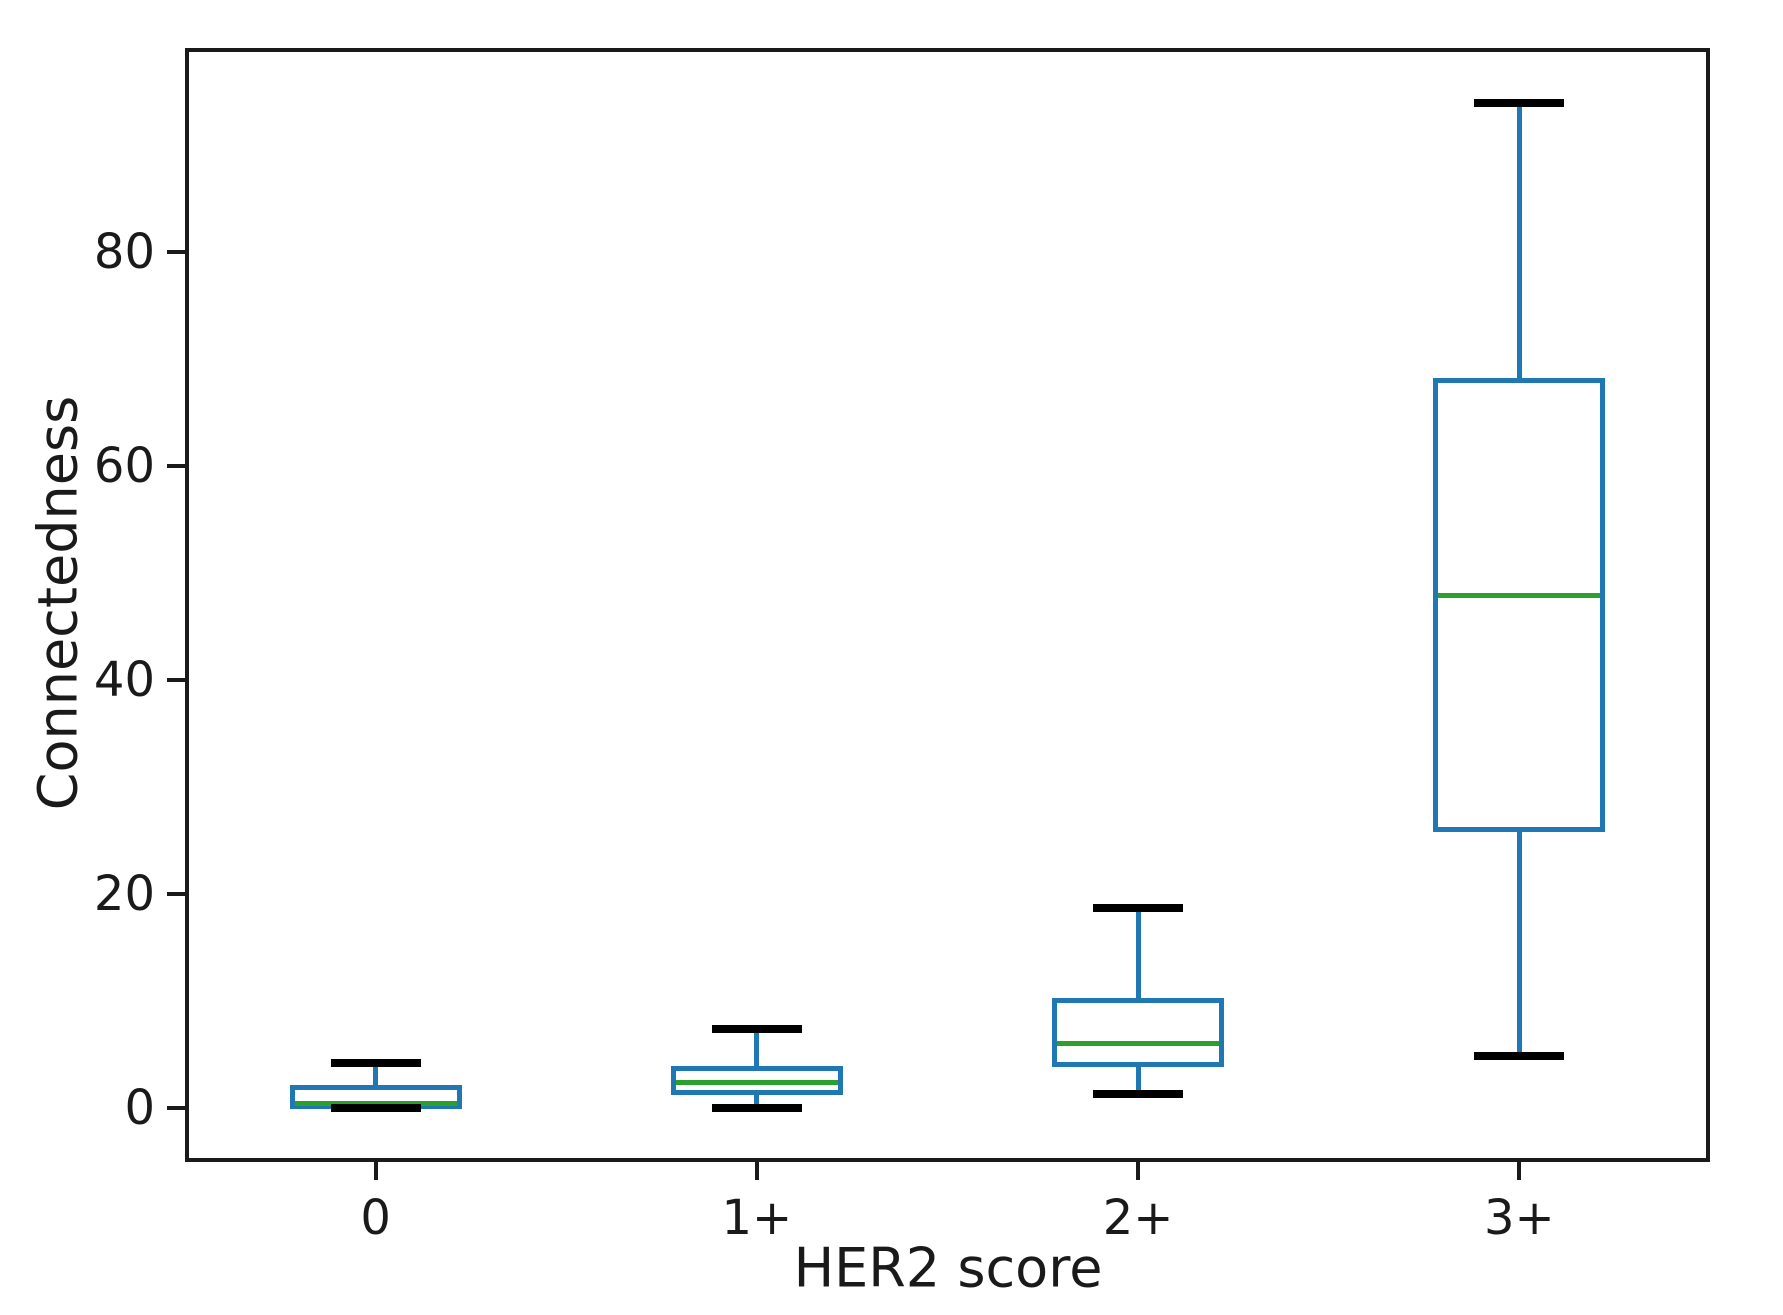 The width and height of the screenshot is (1783, 1315). What do you see at coordinates (948, 1268) in the screenshot?
I see `x-axis-label: HER2 score` at bounding box center [948, 1268].